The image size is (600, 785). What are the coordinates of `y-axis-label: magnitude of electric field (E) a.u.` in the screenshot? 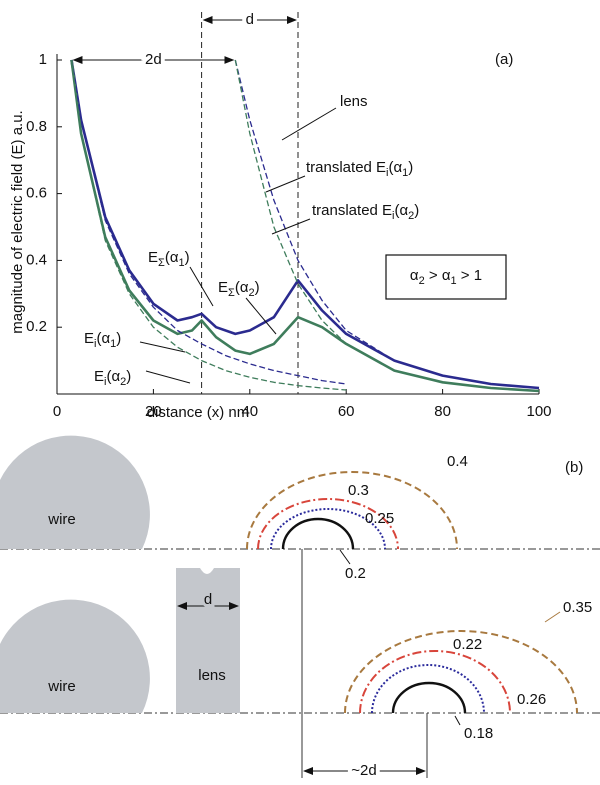 It's located at (17, 221).